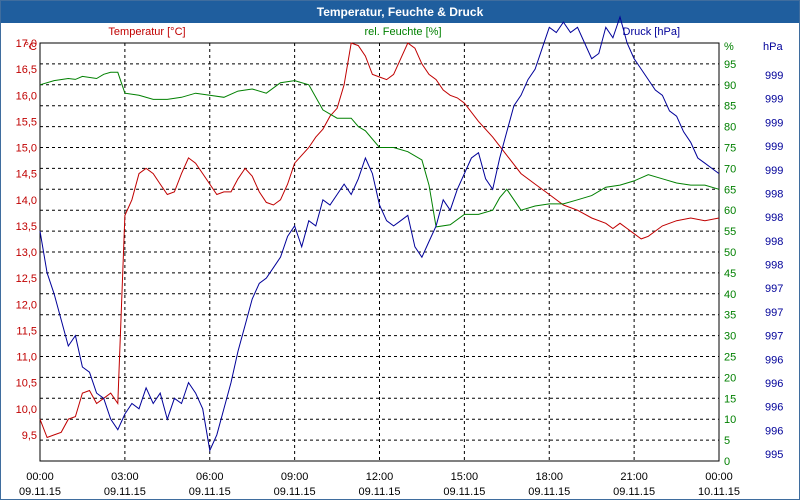  What do you see at coordinates (29, 436) in the screenshot?
I see `temperature-tick-label: 9,5` at bounding box center [29, 436].